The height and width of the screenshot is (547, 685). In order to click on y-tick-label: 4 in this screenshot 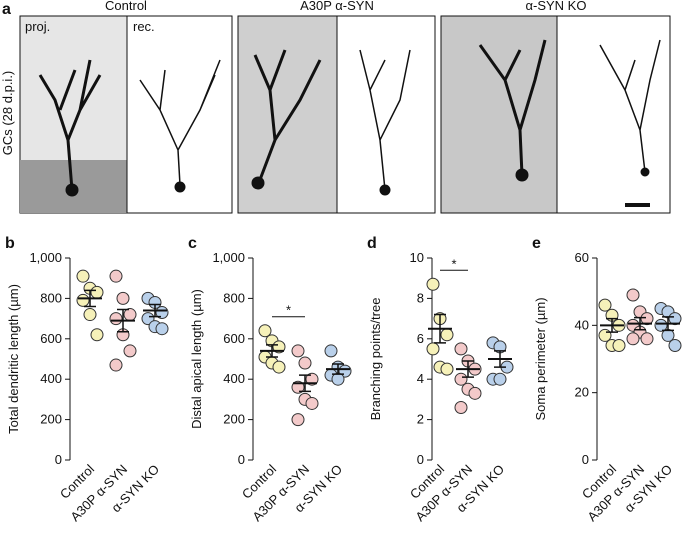, I will do `click(420, 378)`.